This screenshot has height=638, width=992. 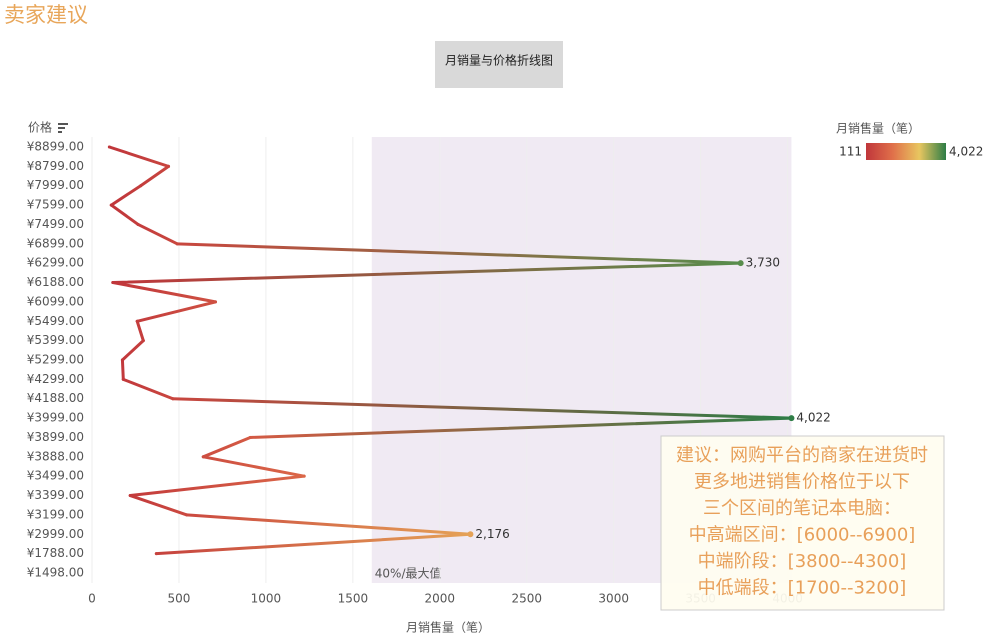 What do you see at coordinates (55, 185) in the screenshot?
I see `y-tick-label: ¥7999.00` at bounding box center [55, 185].